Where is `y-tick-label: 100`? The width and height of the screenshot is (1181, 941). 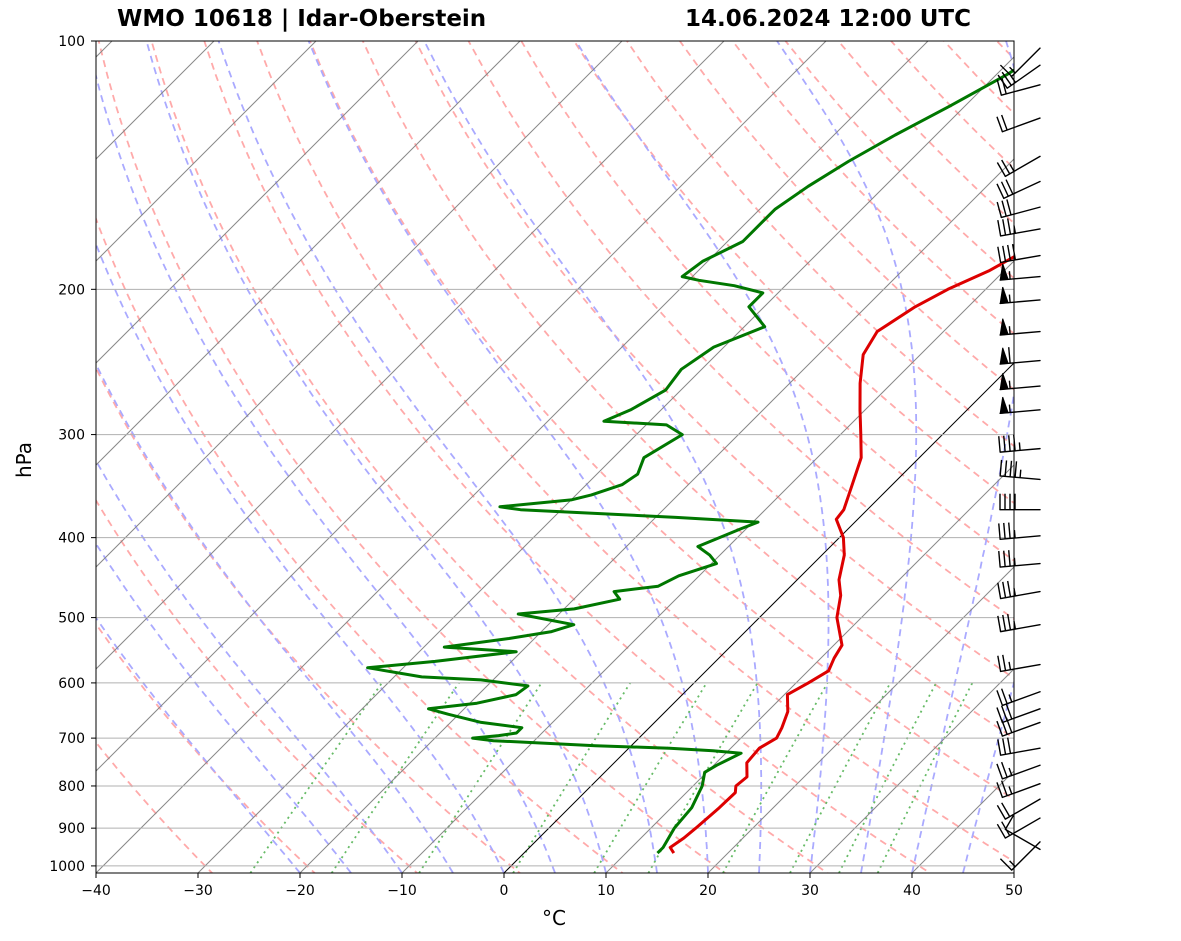
y-tick-label: 100 is located at coordinates (71, 42).